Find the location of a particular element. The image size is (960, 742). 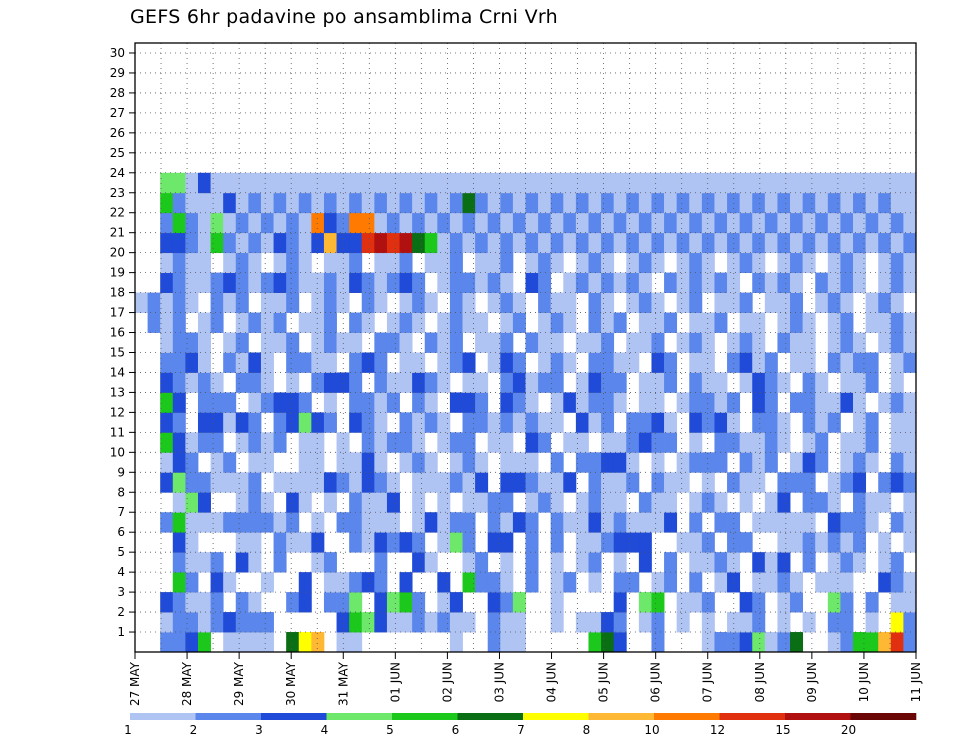

colorbar-swatch is located at coordinates (359, 716).